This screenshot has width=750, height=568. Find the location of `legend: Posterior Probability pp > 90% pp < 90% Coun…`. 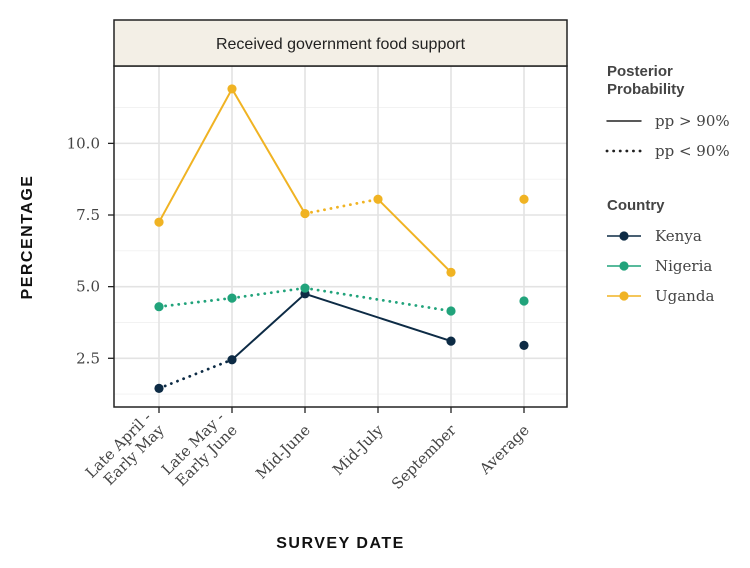

legend: Posterior Probability pp > 90% pp < 90% Coun… is located at coordinates (667, 184).